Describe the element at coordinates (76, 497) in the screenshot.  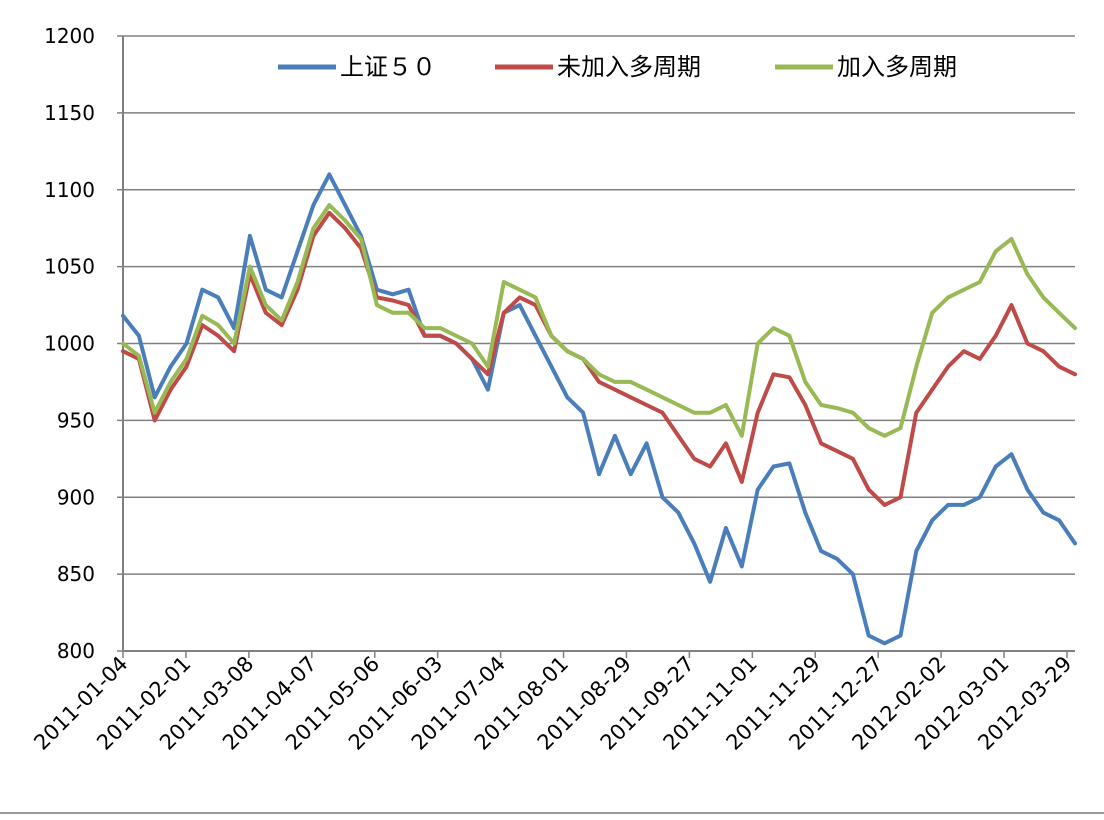
I see `y-tick-label-900: 900` at that location.